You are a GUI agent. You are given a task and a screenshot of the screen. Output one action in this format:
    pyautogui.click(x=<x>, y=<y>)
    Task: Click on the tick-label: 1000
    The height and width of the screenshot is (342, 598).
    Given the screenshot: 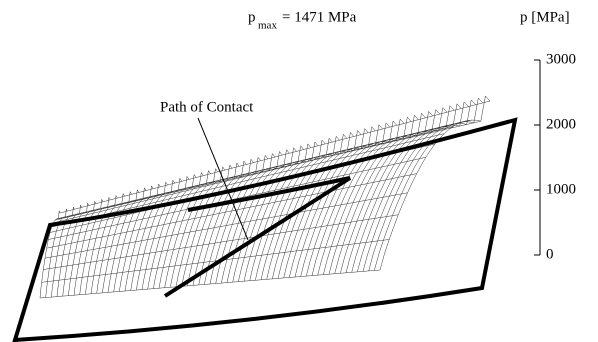 What is the action you would take?
    pyautogui.click(x=561, y=189)
    